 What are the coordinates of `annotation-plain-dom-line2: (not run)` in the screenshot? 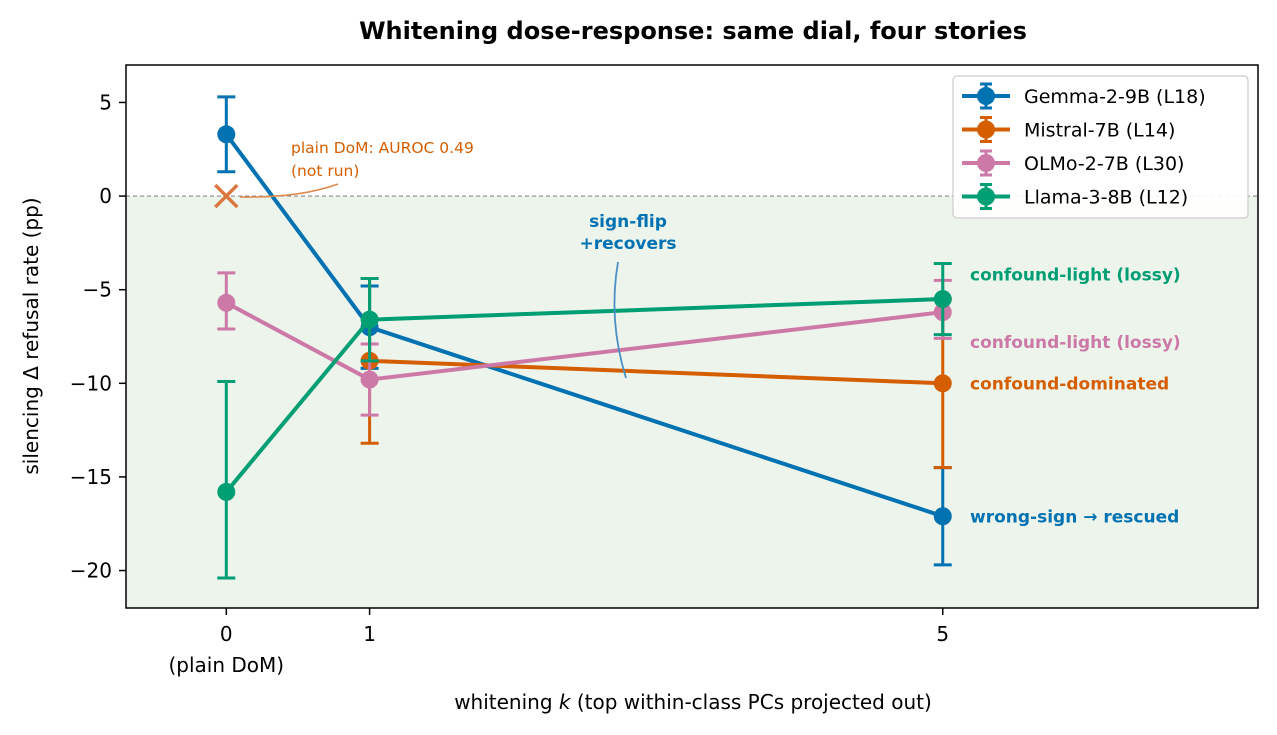 It's located at (325, 171).